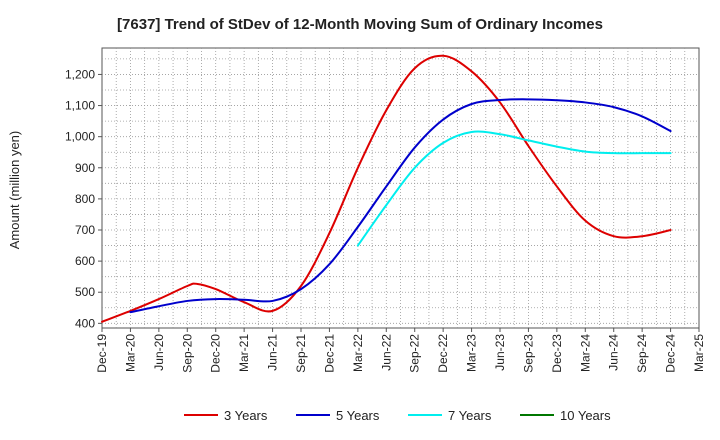 Image resolution: width=720 pixels, height=440 pixels. What do you see at coordinates (470, 415) in the screenshot?
I see `legend-label-7-years: 7 Years` at bounding box center [470, 415].